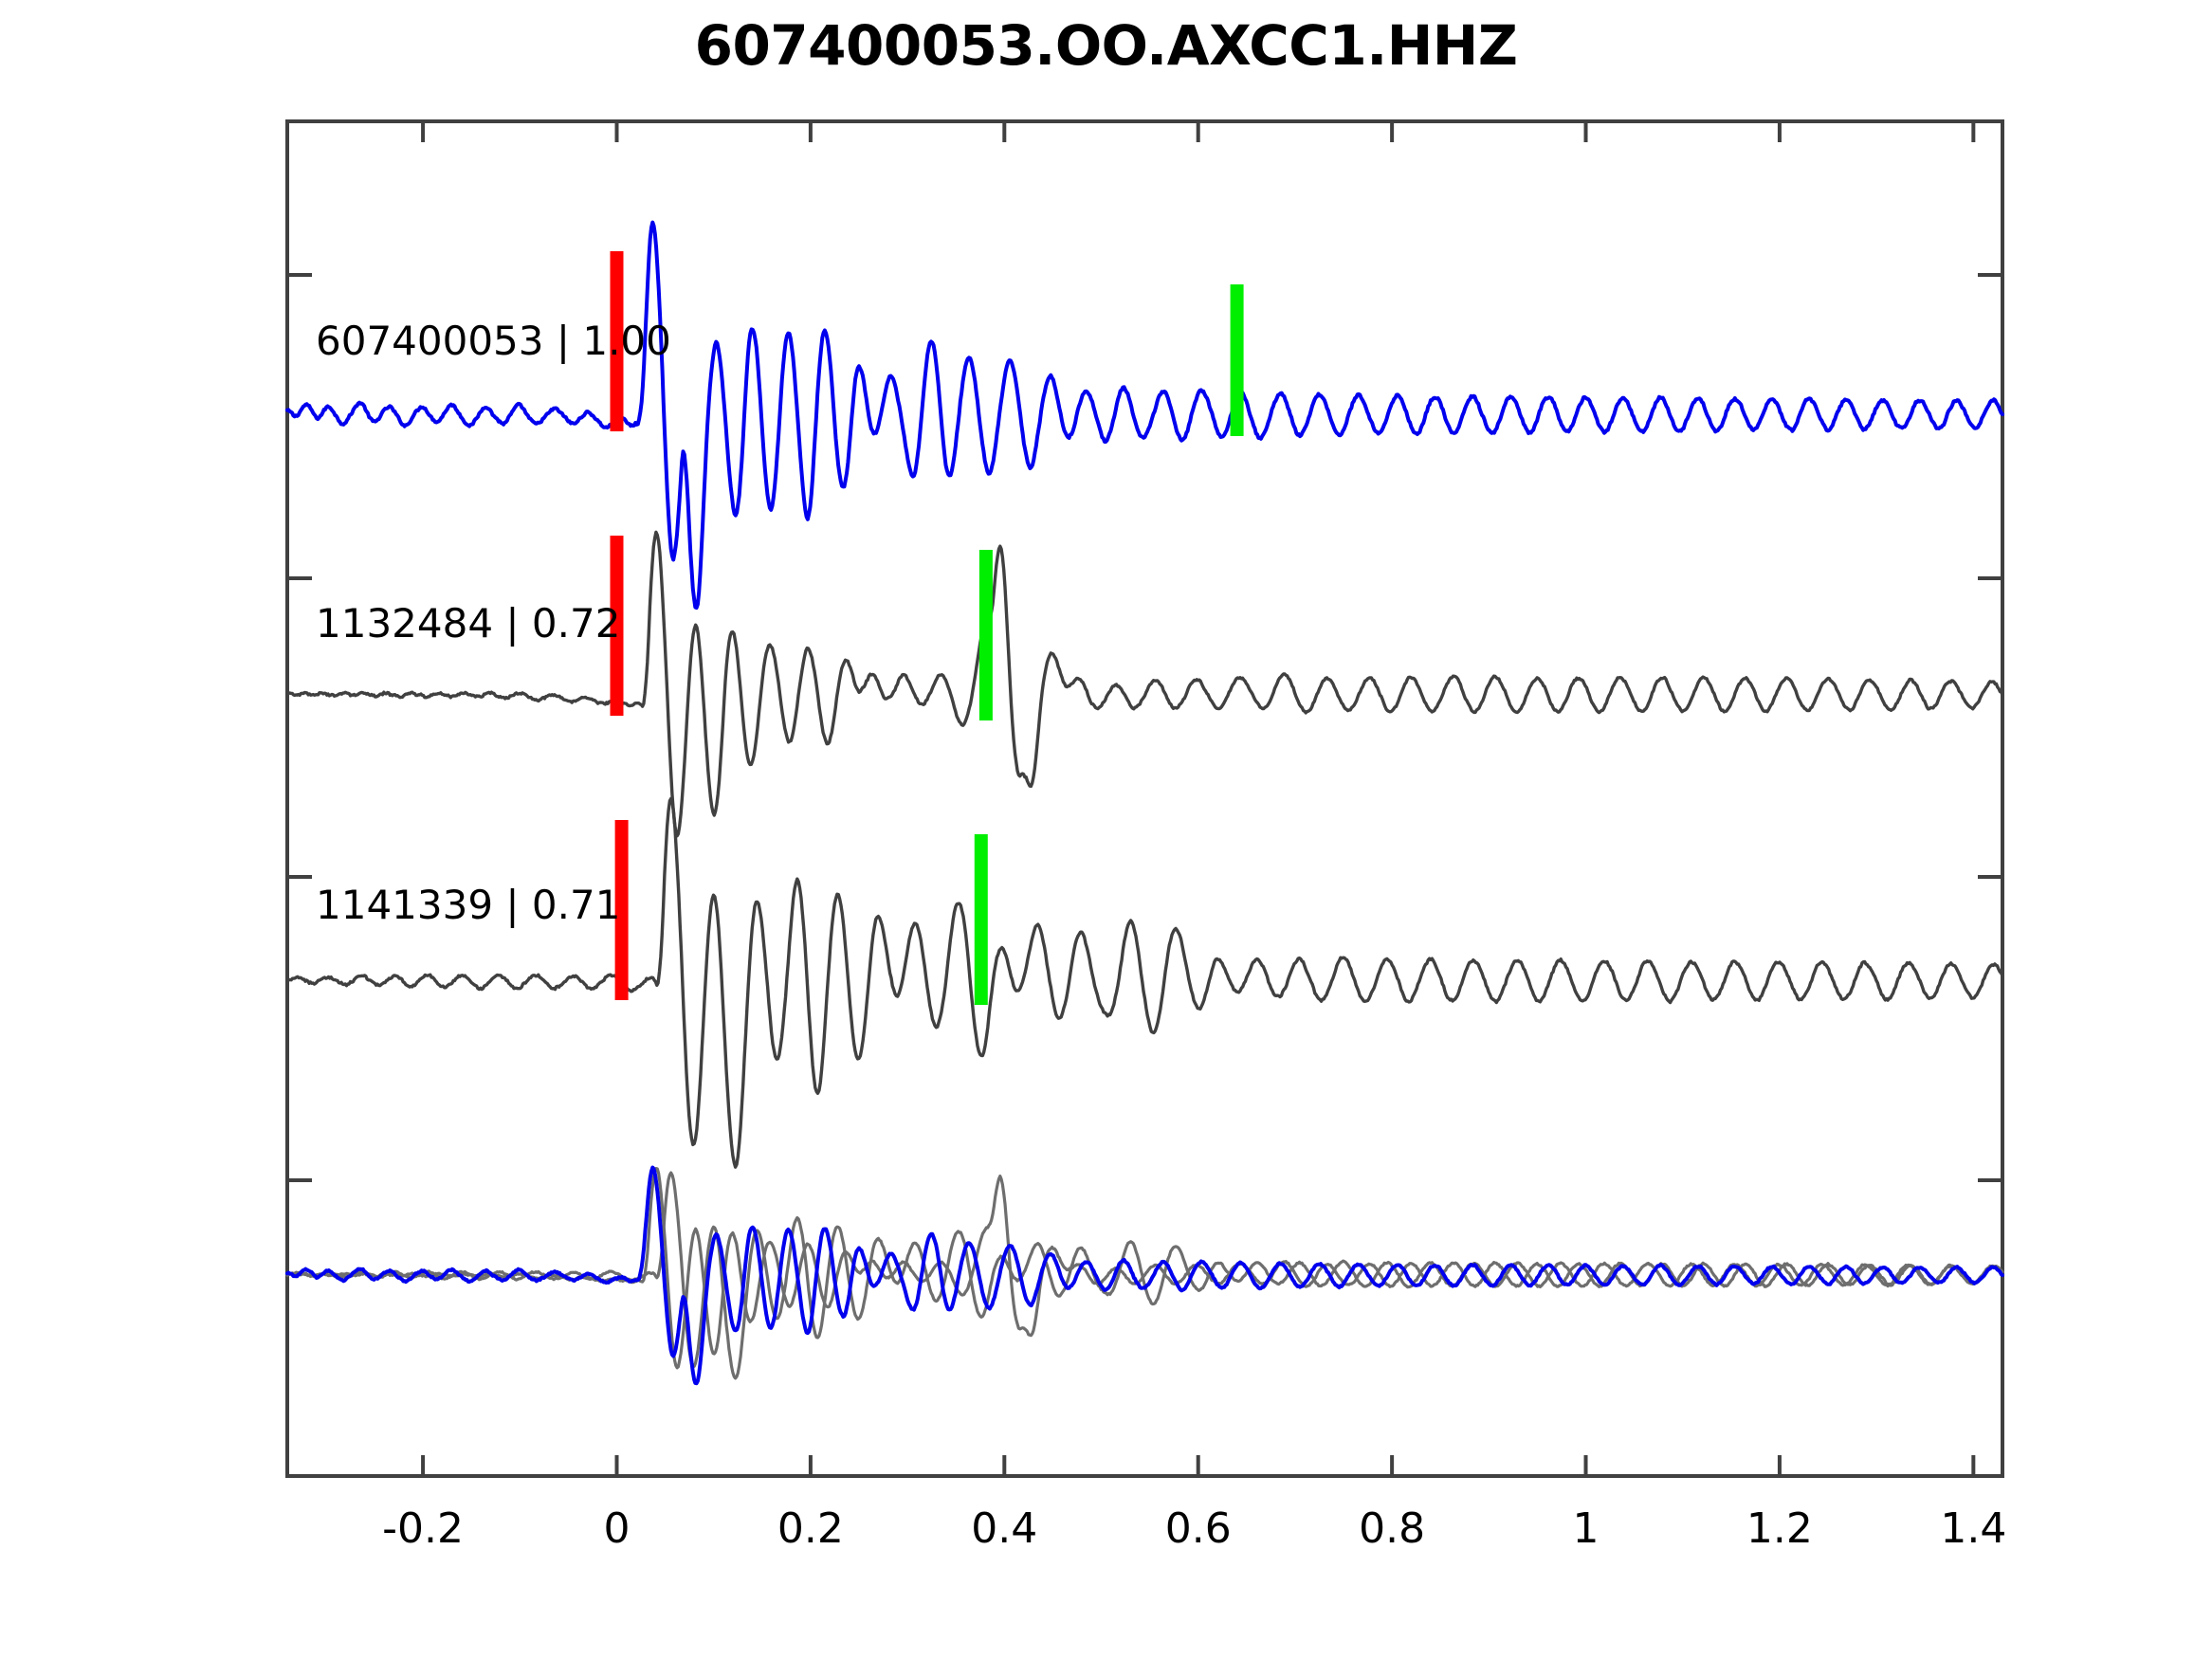 This screenshot has height=1659, width=2212. I want to click on x-tick-label: -0.2, so click(423, 1528).